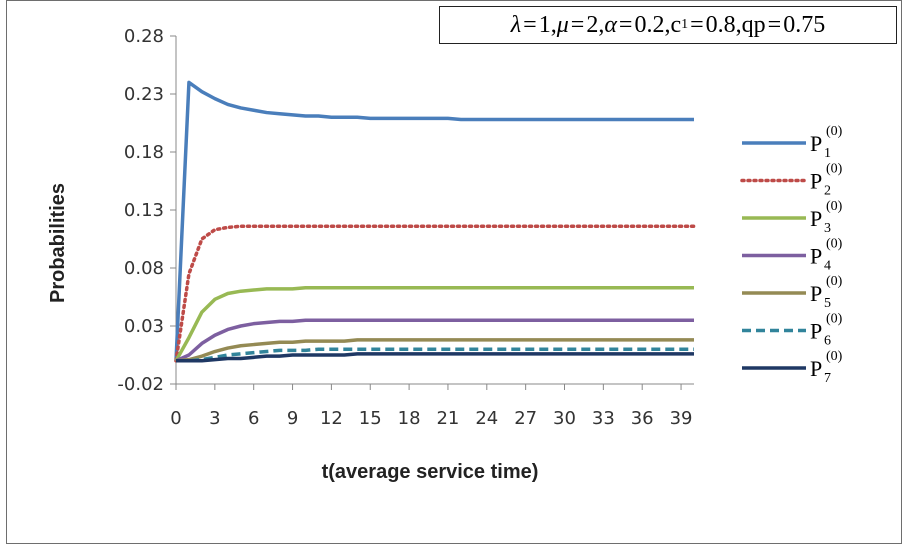  What do you see at coordinates (827, 153) in the screenshot?
I see `legend-subscript-p1: 1` at bounding box center [827, 153].